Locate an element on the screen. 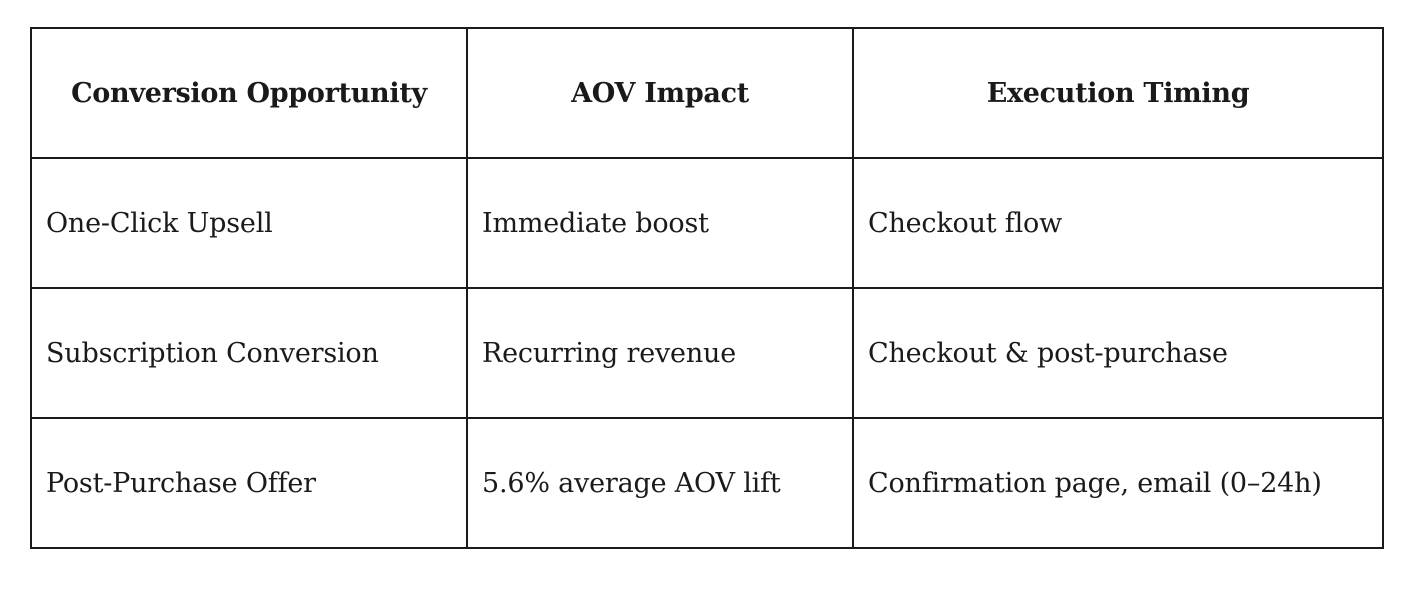  cell-opportunity: One-Click Upsell is located at coordinates (249, 223).